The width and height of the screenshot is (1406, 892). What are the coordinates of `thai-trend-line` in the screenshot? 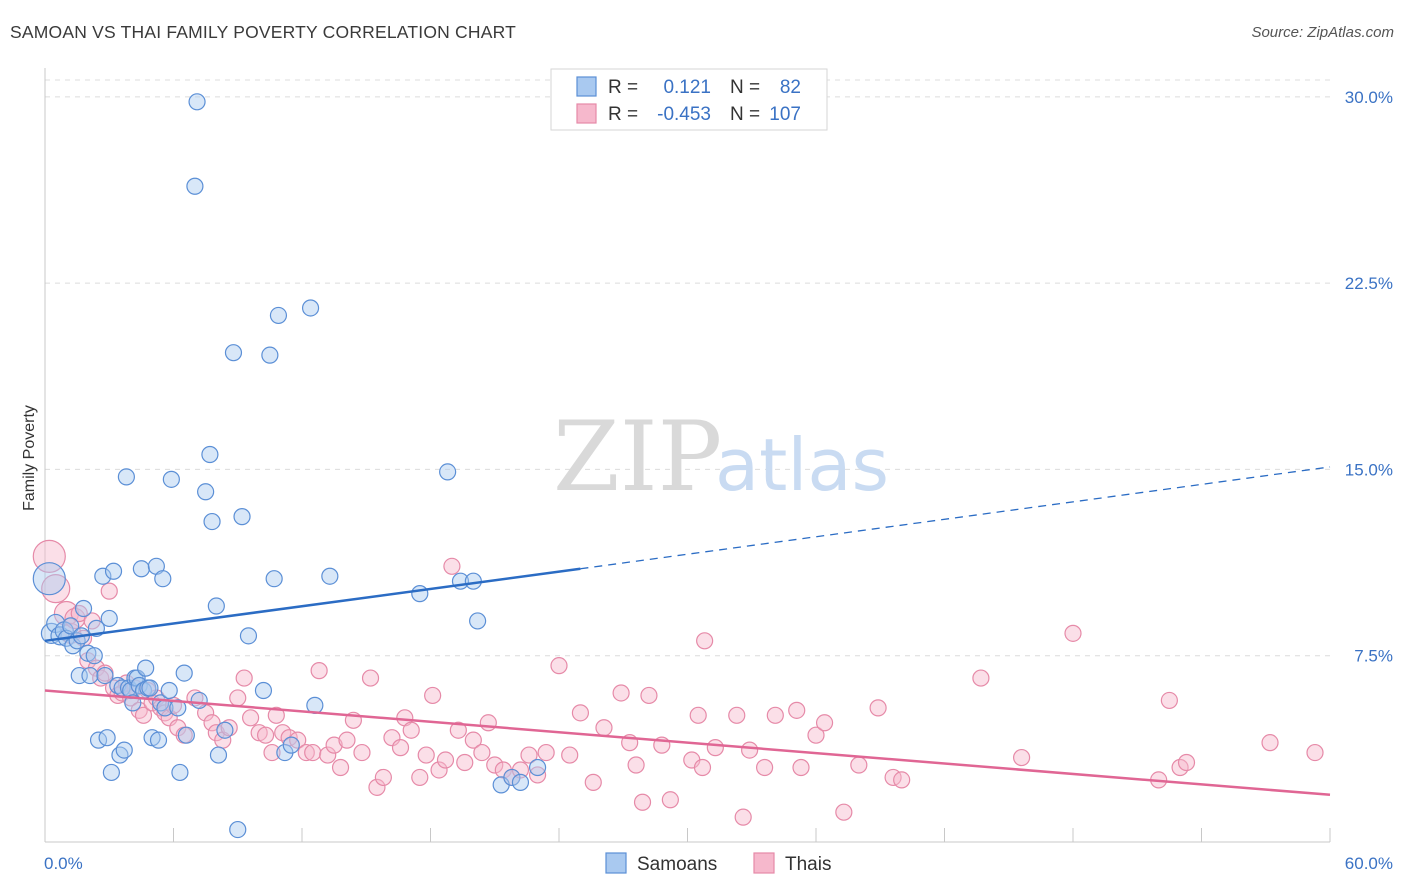 It's located at (687, 743).